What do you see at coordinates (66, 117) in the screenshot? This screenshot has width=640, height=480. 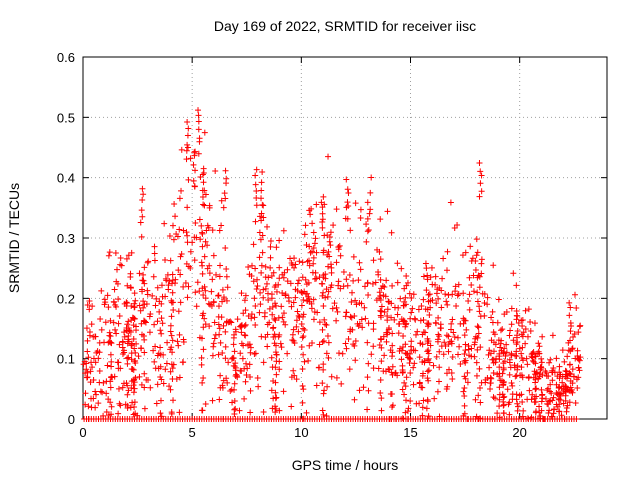 I see `y-tick-label: 0.5` at bounding box center [66, 117].